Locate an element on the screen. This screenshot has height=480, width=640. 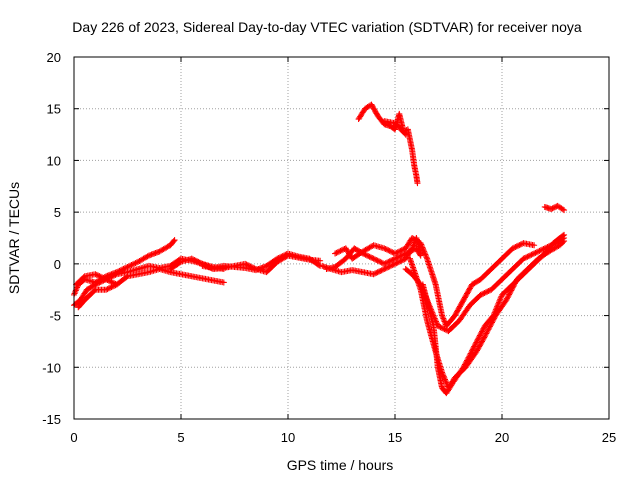
x-tick-label: 5 is located at coordinates (180, 437).